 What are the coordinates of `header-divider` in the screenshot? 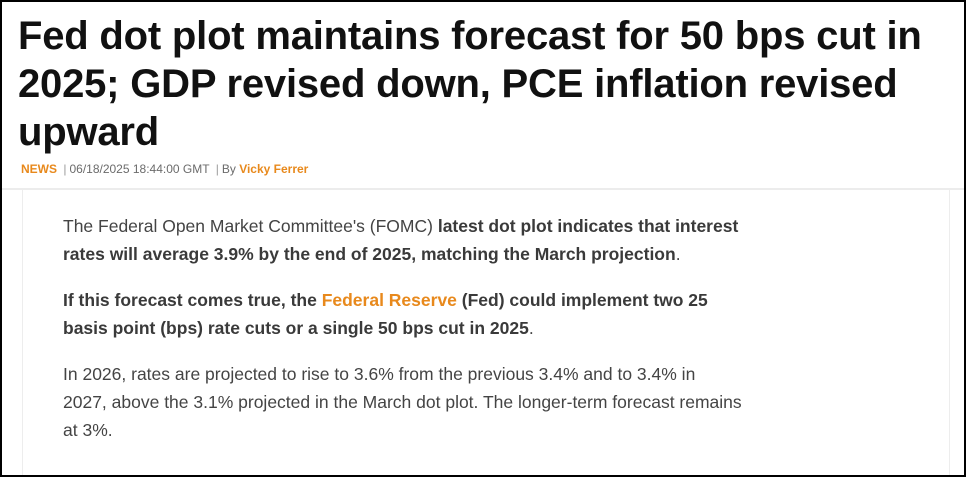 It's located at (483, 189).